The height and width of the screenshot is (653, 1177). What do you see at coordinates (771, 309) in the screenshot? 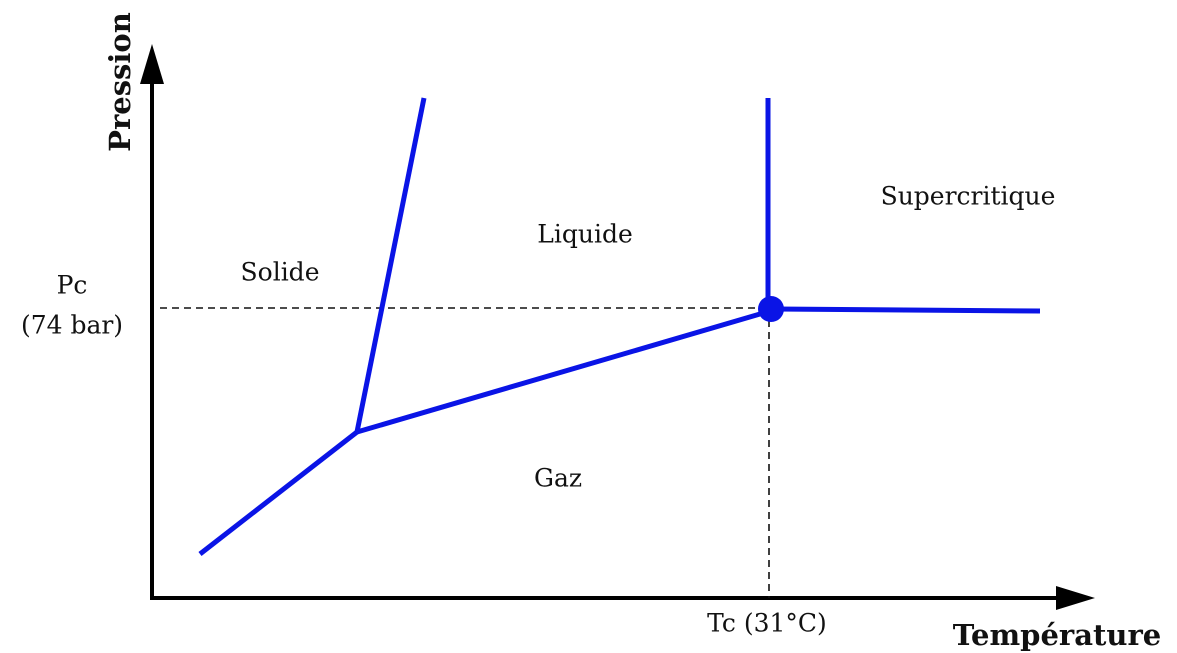
I see `critical-point` at bounding box center [771, 309].